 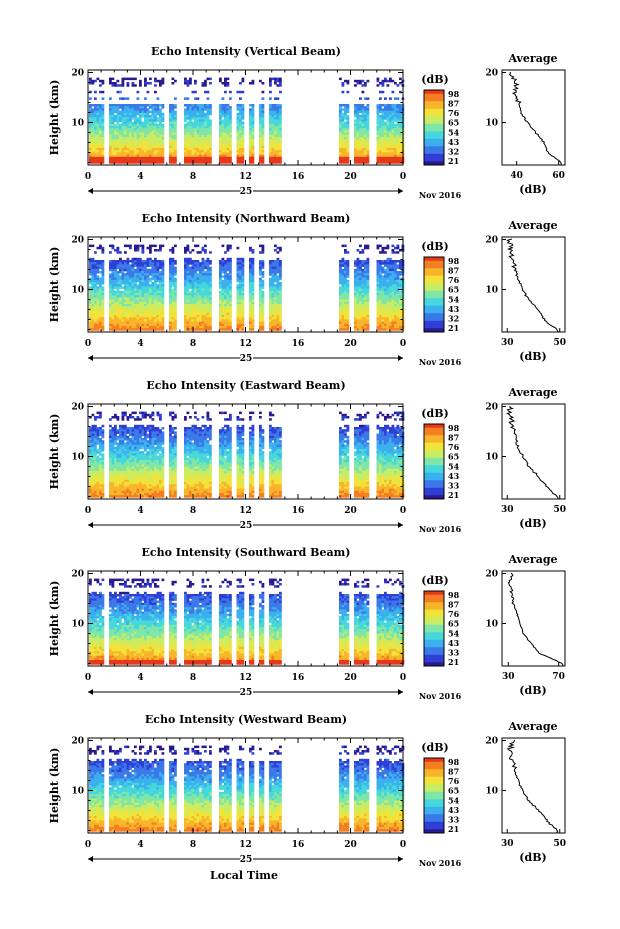 I want to click on x-tick-label: 8, so click(x=193, y=177).